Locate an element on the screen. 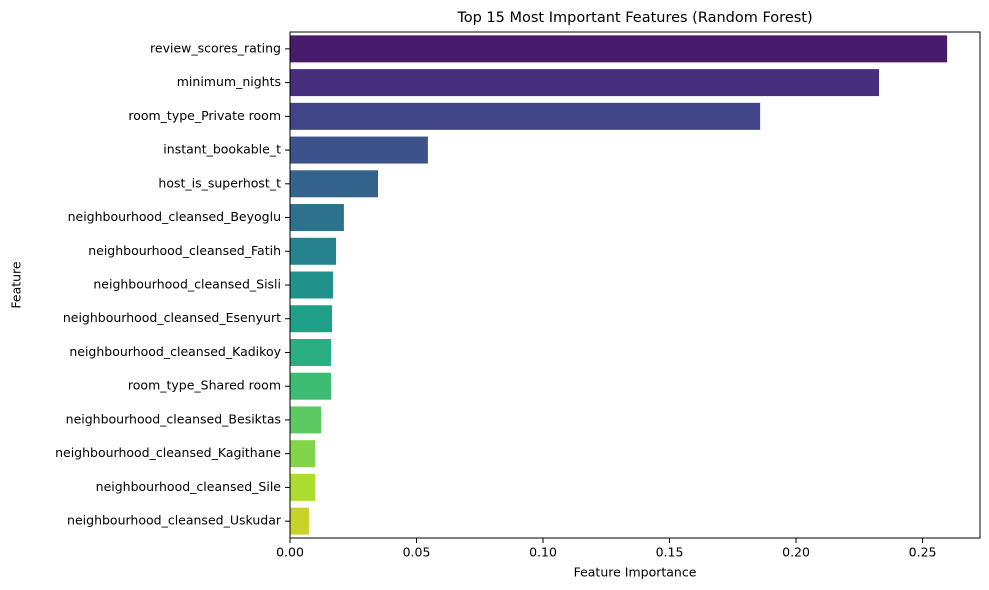 The height and width of the screenshot is (590, 989). x-tick-label: 0.25 is located at coordinates (923, 552).